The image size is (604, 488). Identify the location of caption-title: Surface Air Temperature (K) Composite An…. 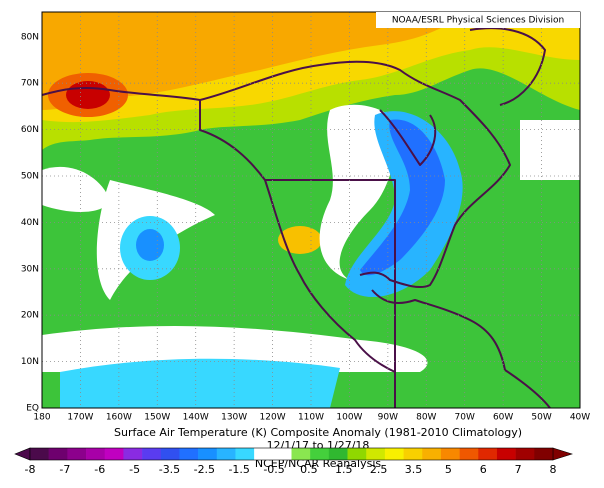
(318, 432).